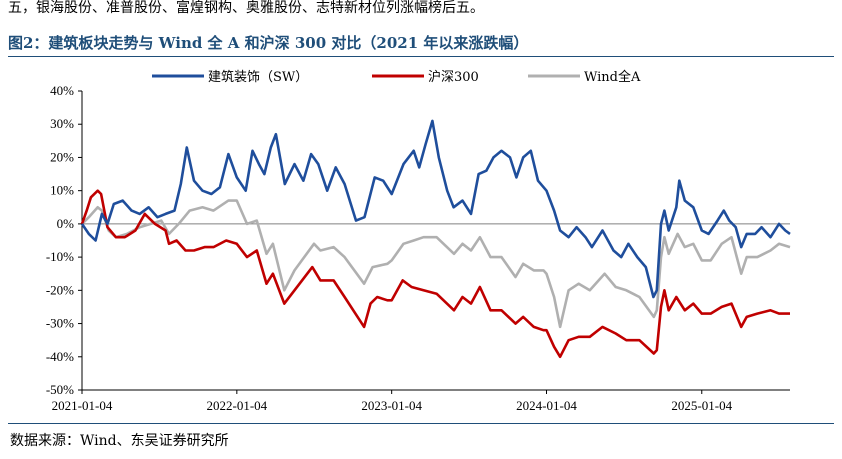  Describe the element at coordinates (60, 256) in the screenshot. I see `y-tick-label: -10%` at that location.